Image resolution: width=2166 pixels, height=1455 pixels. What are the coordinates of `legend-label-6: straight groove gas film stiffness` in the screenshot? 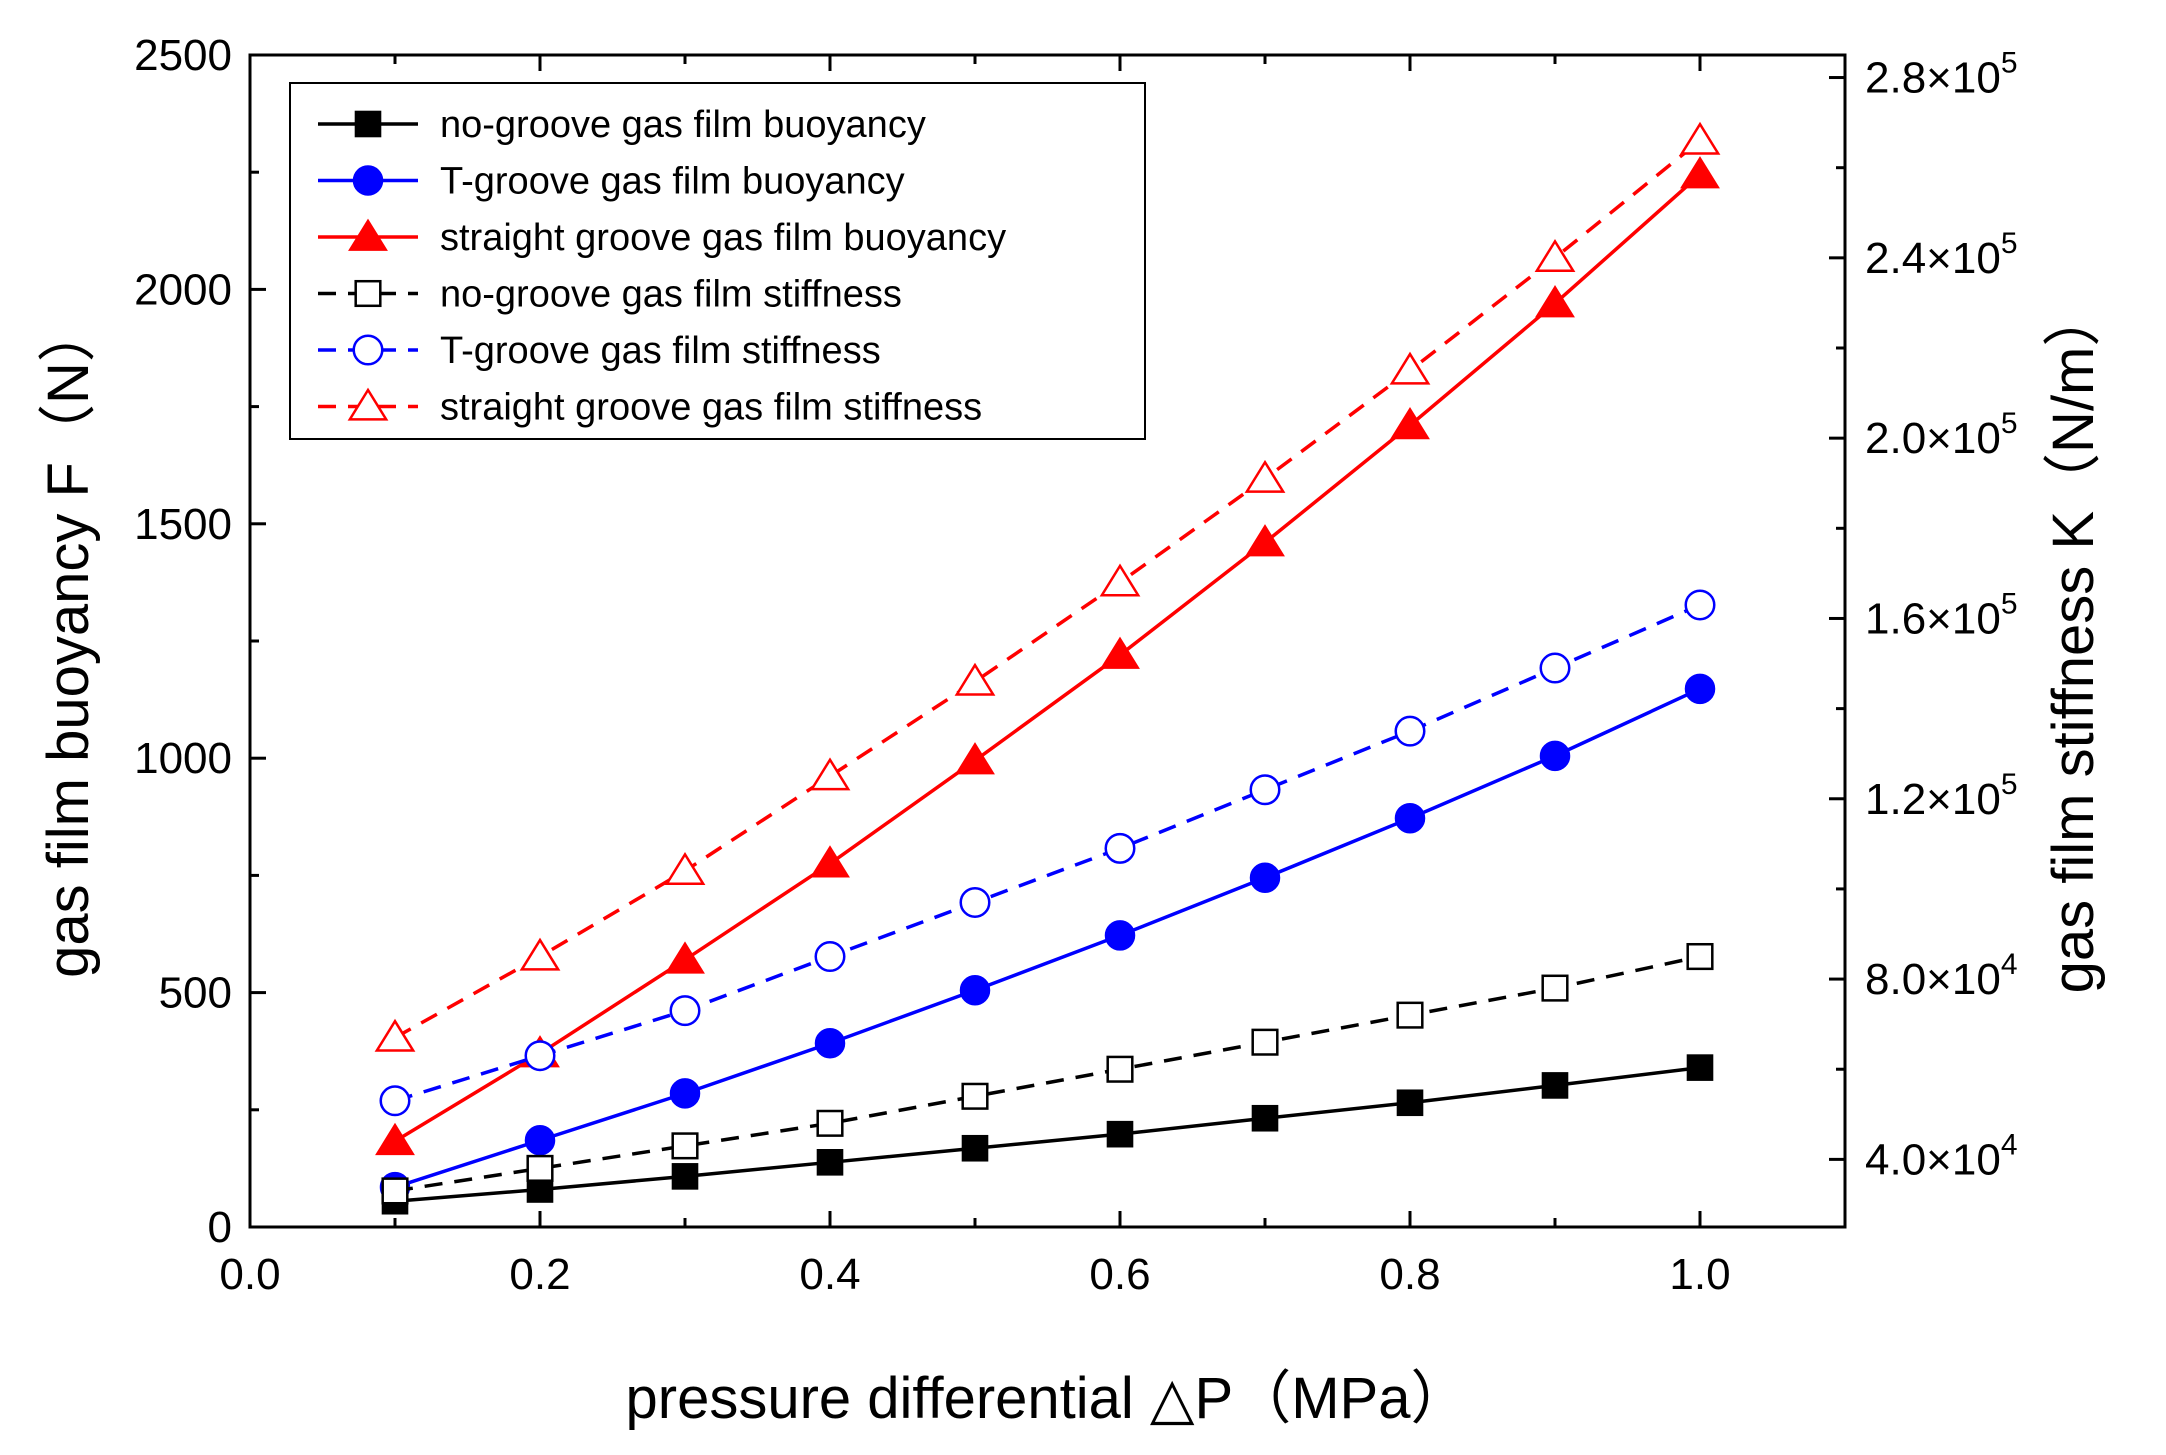 It's located at (711, 408).